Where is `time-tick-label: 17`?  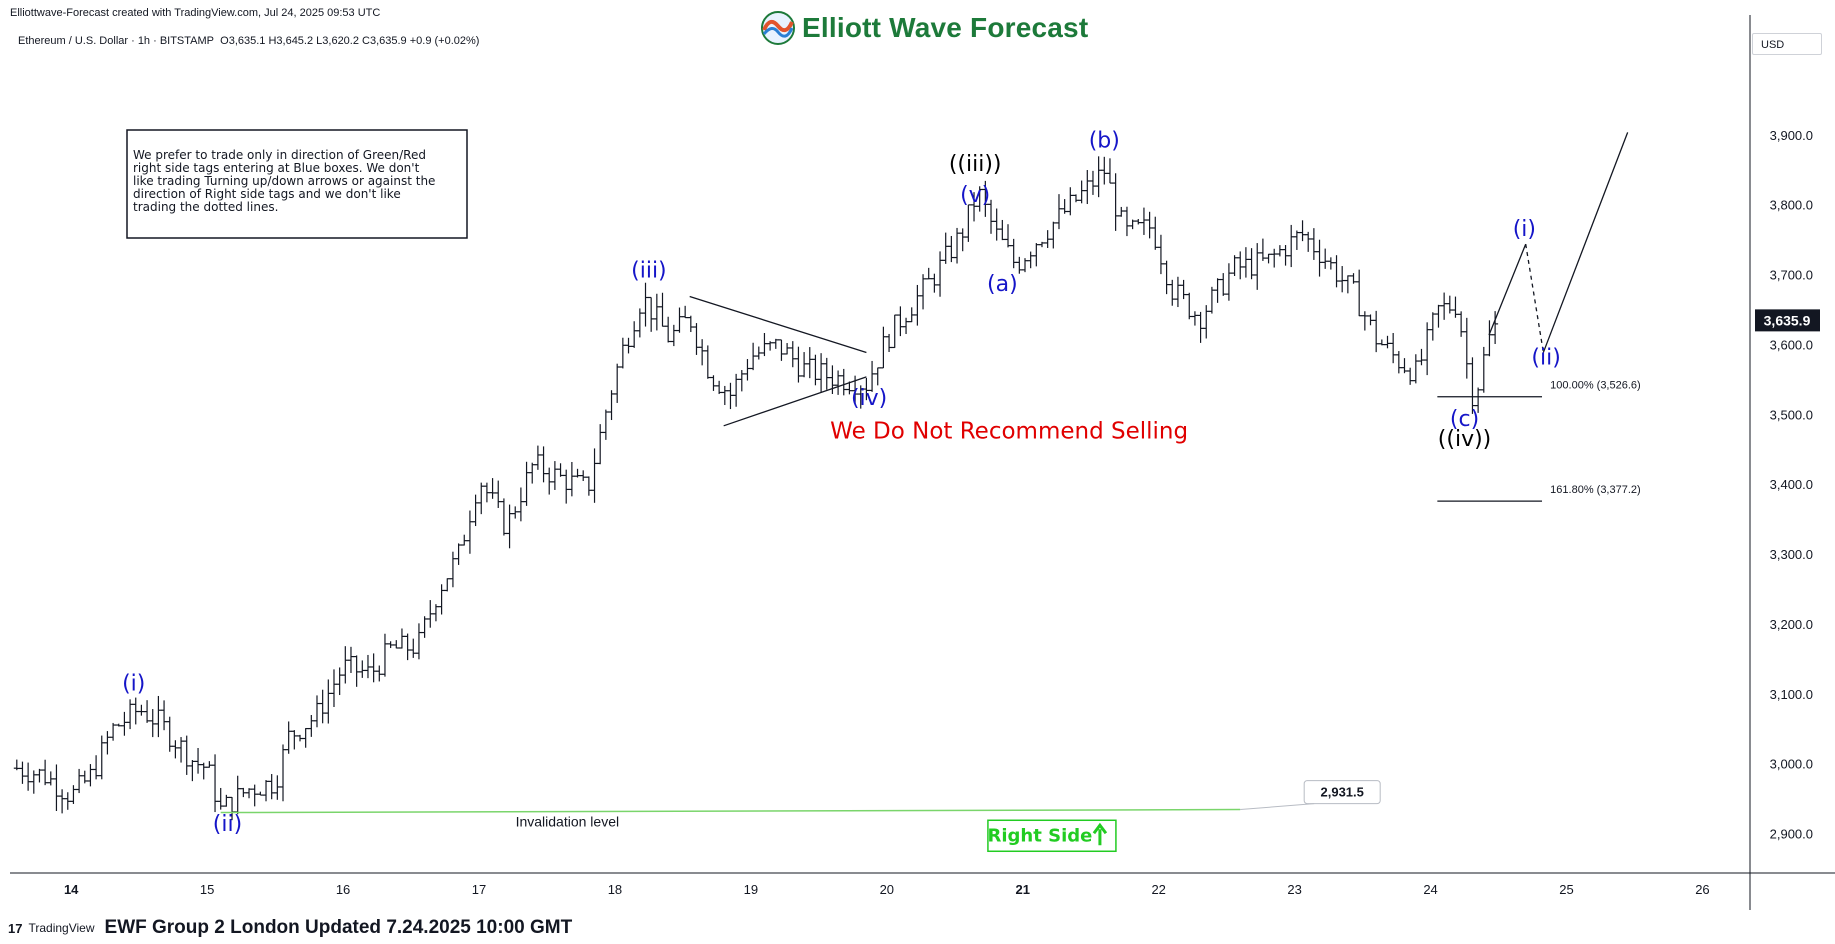 time-tick-label: 17 is located at coordinates (479, 889).